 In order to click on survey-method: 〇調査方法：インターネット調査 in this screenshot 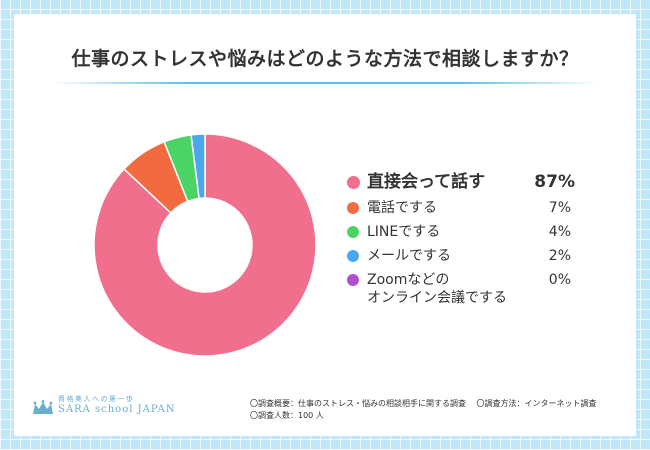, I will do `click(536, 403)`.